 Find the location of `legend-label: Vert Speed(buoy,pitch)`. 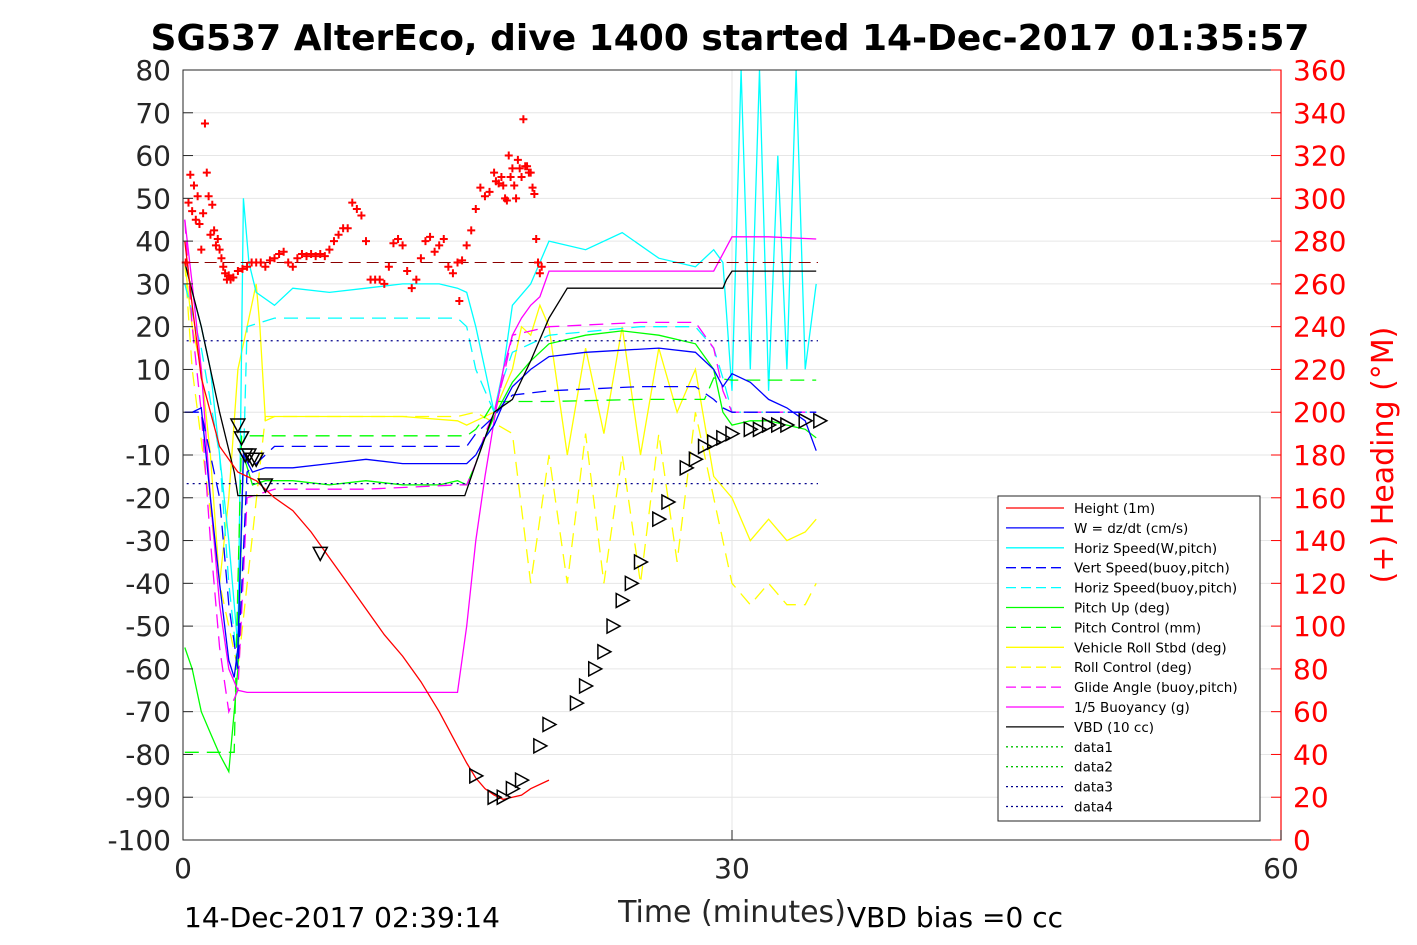

legend-label: Vert Speed(buoy,pitch) is located at coordinates (1152, 569).